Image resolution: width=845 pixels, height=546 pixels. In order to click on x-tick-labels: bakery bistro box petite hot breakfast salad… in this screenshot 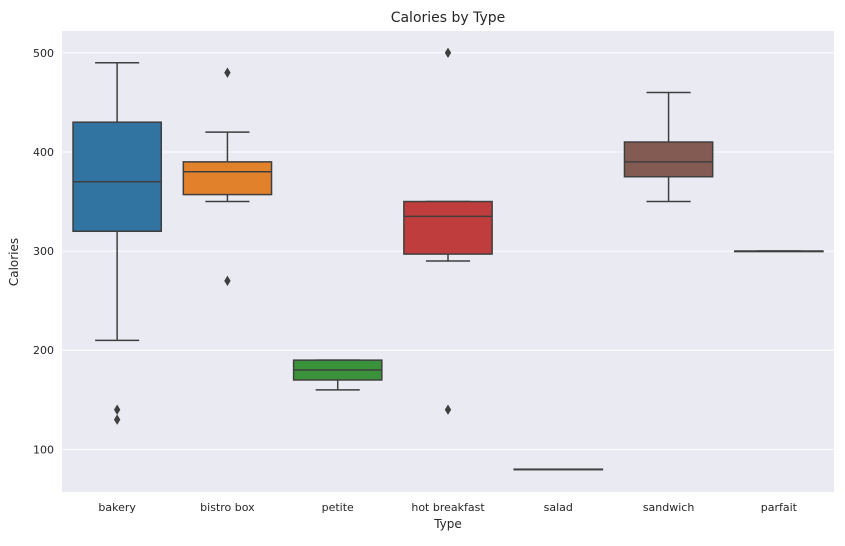, I will do `click(447, 507)`.